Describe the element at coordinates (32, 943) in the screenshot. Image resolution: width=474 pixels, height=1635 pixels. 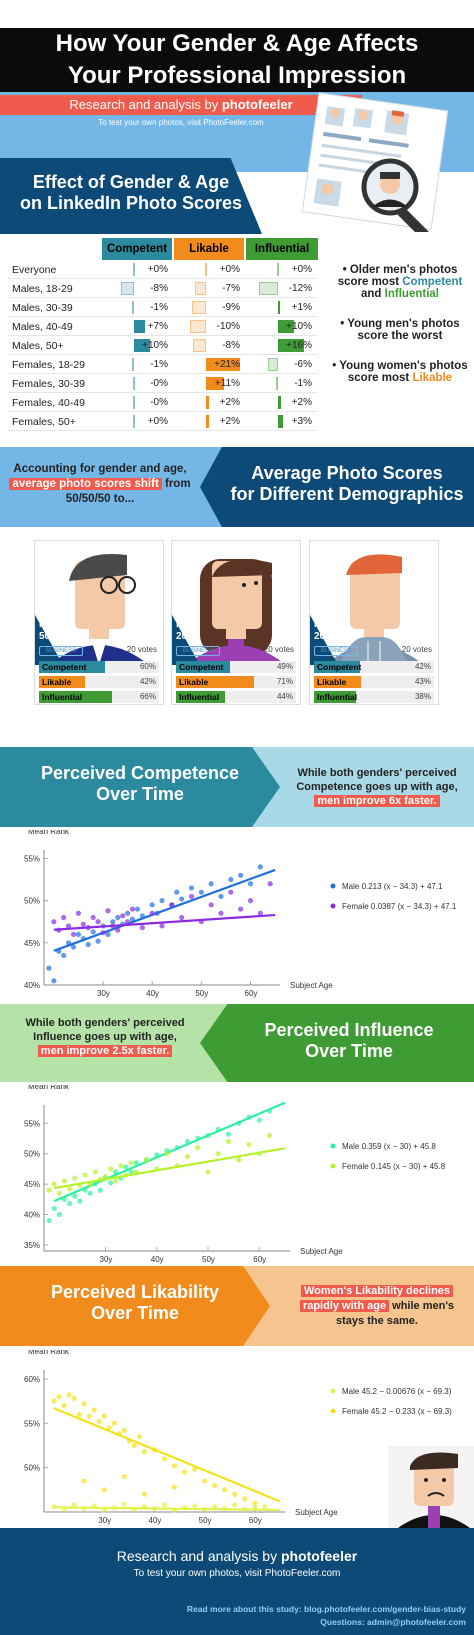
I see `y-tick-label: 45%` at that location.